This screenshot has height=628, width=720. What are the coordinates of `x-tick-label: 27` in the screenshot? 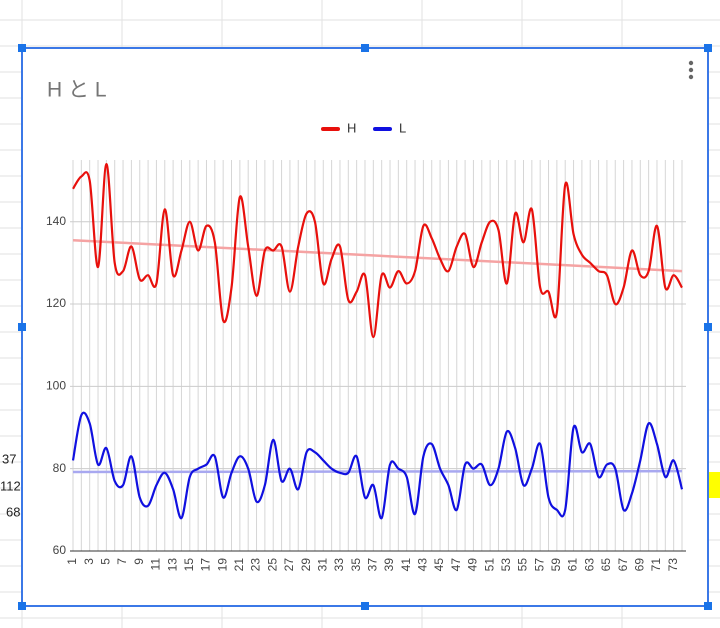 It's located at (289, 565).